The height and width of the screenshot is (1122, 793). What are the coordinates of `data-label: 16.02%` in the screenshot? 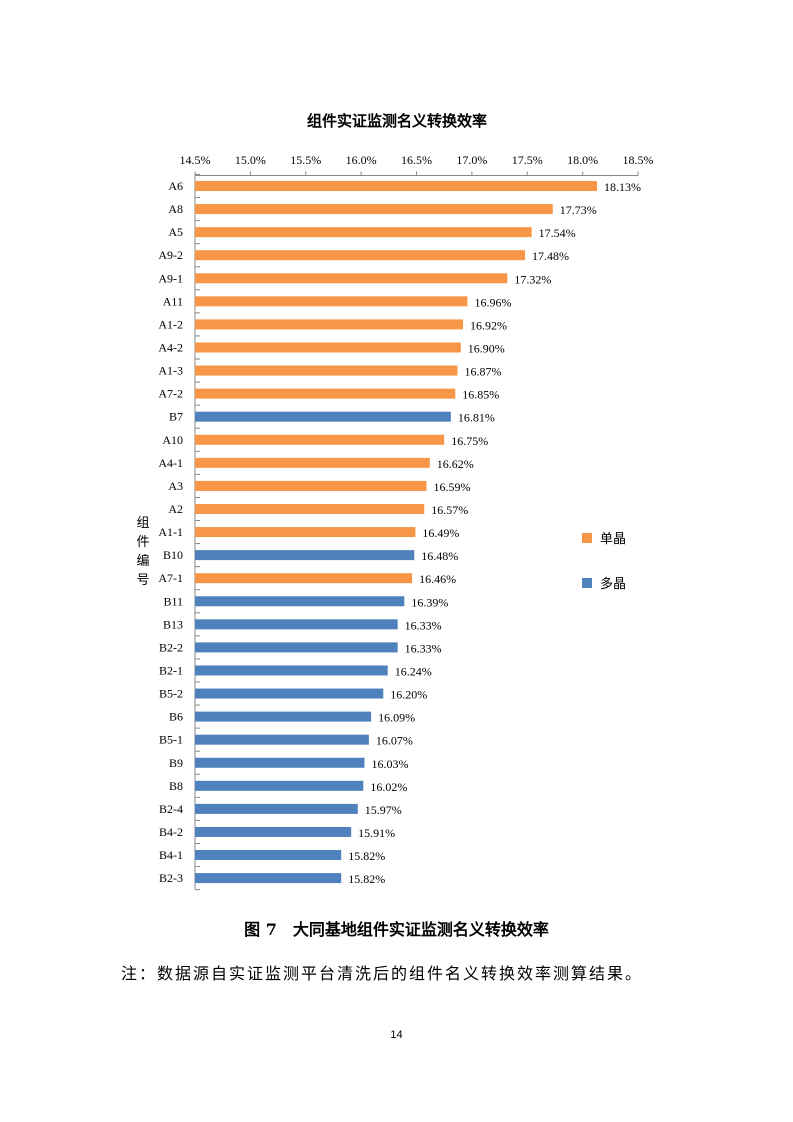 It's located at (388, 787).